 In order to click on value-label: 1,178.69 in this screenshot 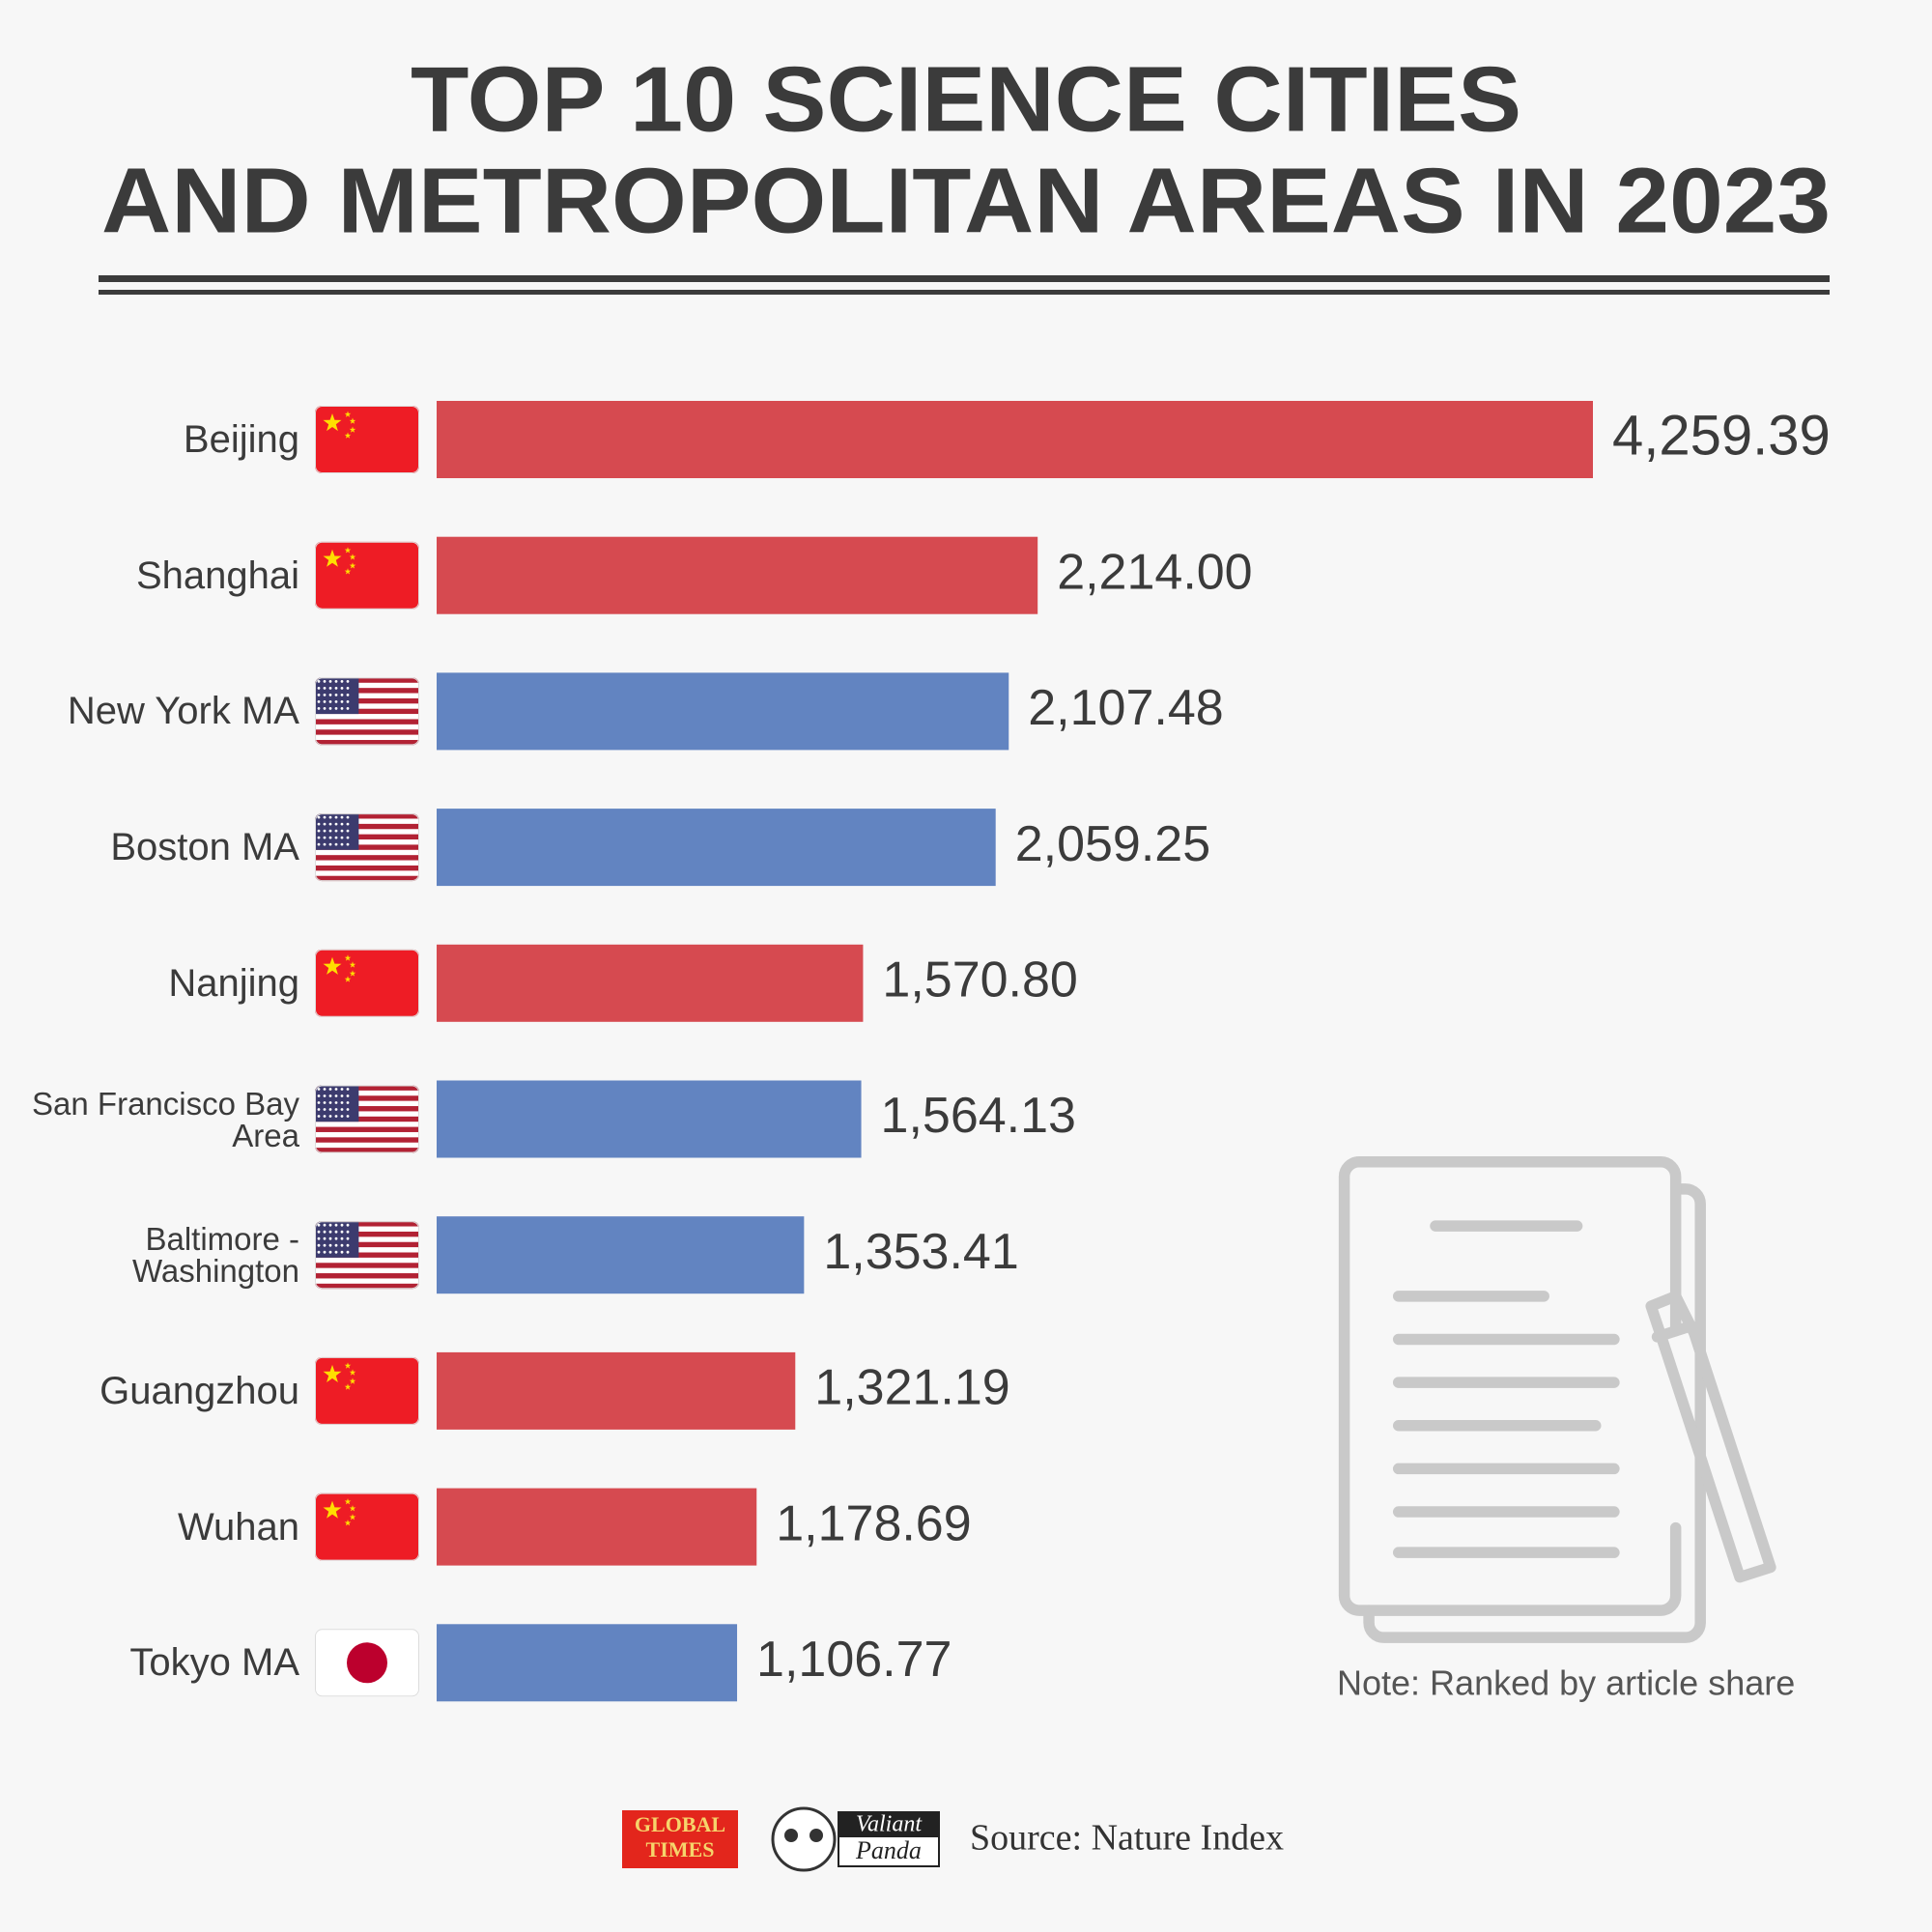, I will do `click(873, 1523)`.